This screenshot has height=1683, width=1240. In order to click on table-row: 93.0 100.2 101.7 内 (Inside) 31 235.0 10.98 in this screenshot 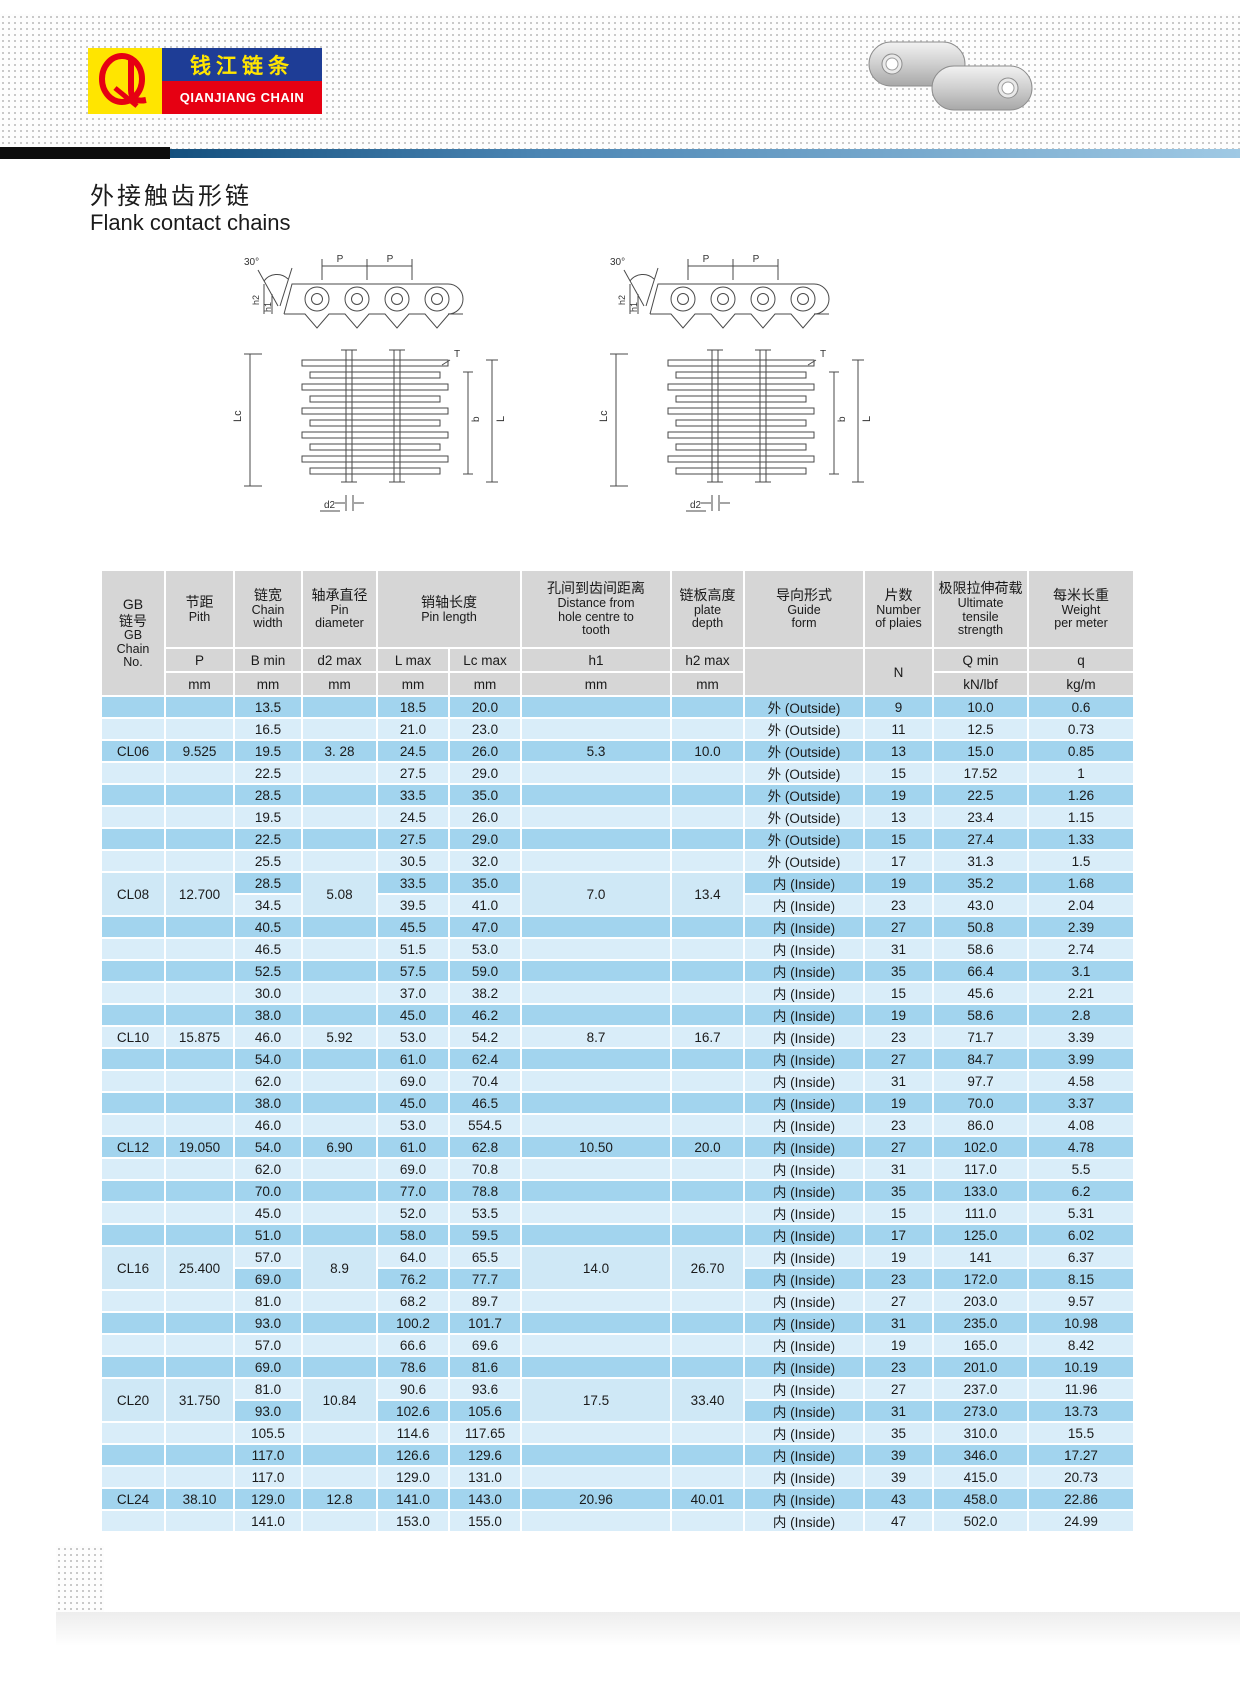, I will do `click(617, 1323)`.